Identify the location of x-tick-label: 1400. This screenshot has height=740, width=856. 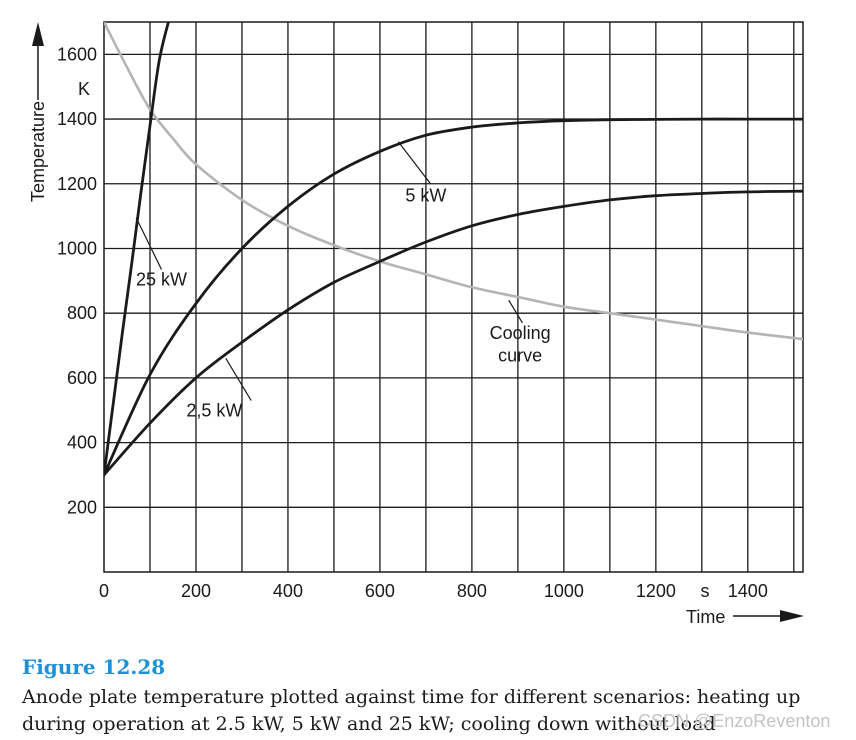
(748, 591).